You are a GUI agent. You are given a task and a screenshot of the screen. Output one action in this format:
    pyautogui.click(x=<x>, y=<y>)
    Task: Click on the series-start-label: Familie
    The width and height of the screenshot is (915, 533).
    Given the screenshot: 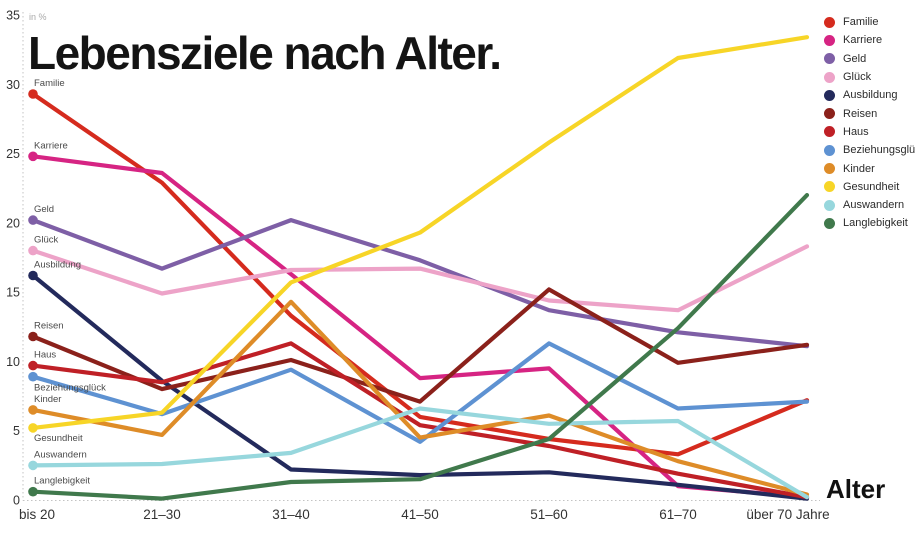 What is the action you would take?
    pyautogui.click(x=49, y=83)
    